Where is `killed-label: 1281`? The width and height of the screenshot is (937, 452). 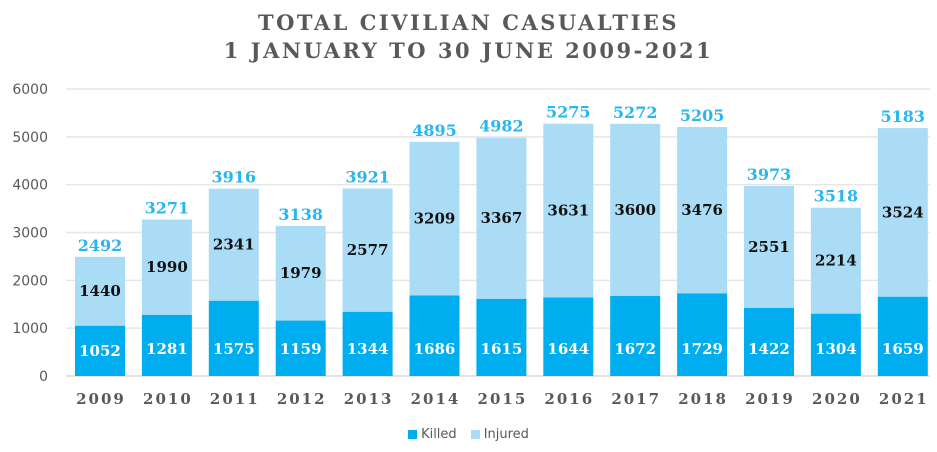
killed-label: 1281 is located at coordinates (167, 349).